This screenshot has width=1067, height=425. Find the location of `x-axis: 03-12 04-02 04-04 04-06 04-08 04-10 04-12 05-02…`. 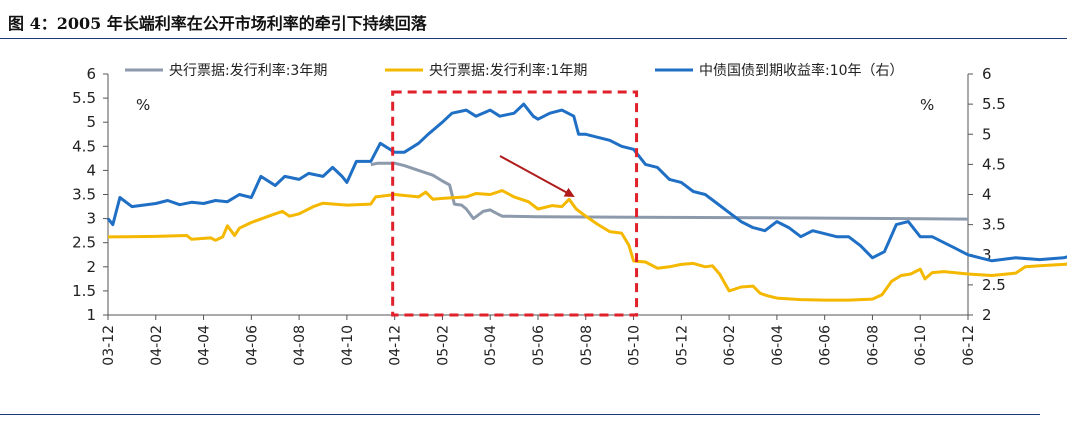

x-axis: 03-12 04-02 04-04 04-06 04-08 04-10 04-12 05-02… is located at coordinates (539, 340).